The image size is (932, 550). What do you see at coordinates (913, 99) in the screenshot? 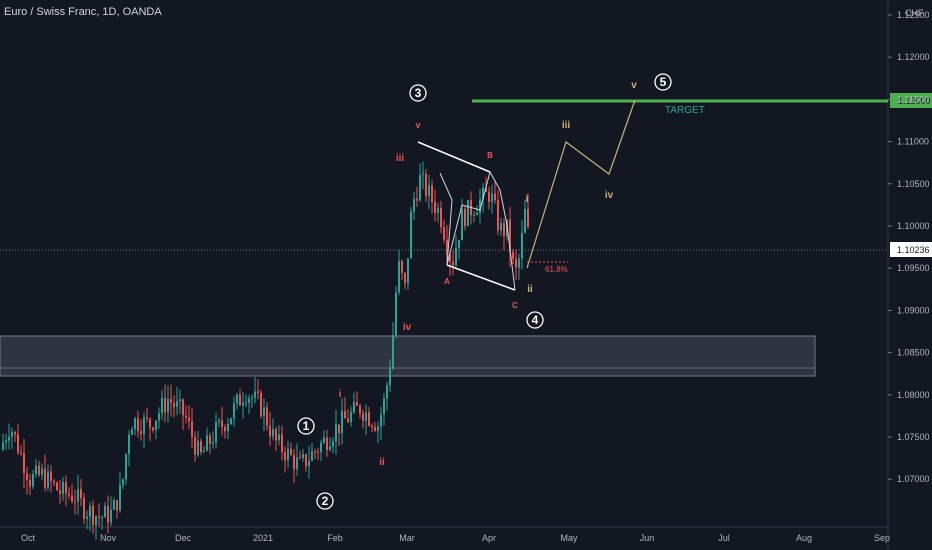
I see `price-tick-label: 1.11500` at bounding box center [913, 99].